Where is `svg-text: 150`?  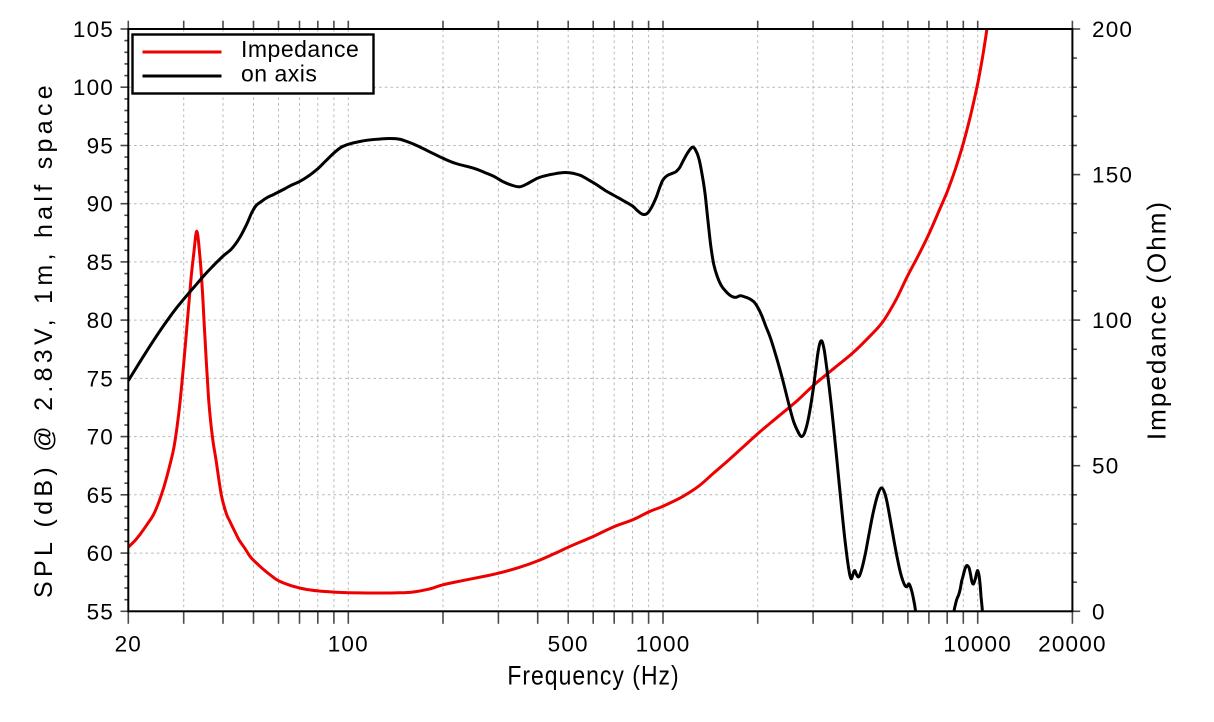
svg-text: 150 is located at coordinates (1112, 175).